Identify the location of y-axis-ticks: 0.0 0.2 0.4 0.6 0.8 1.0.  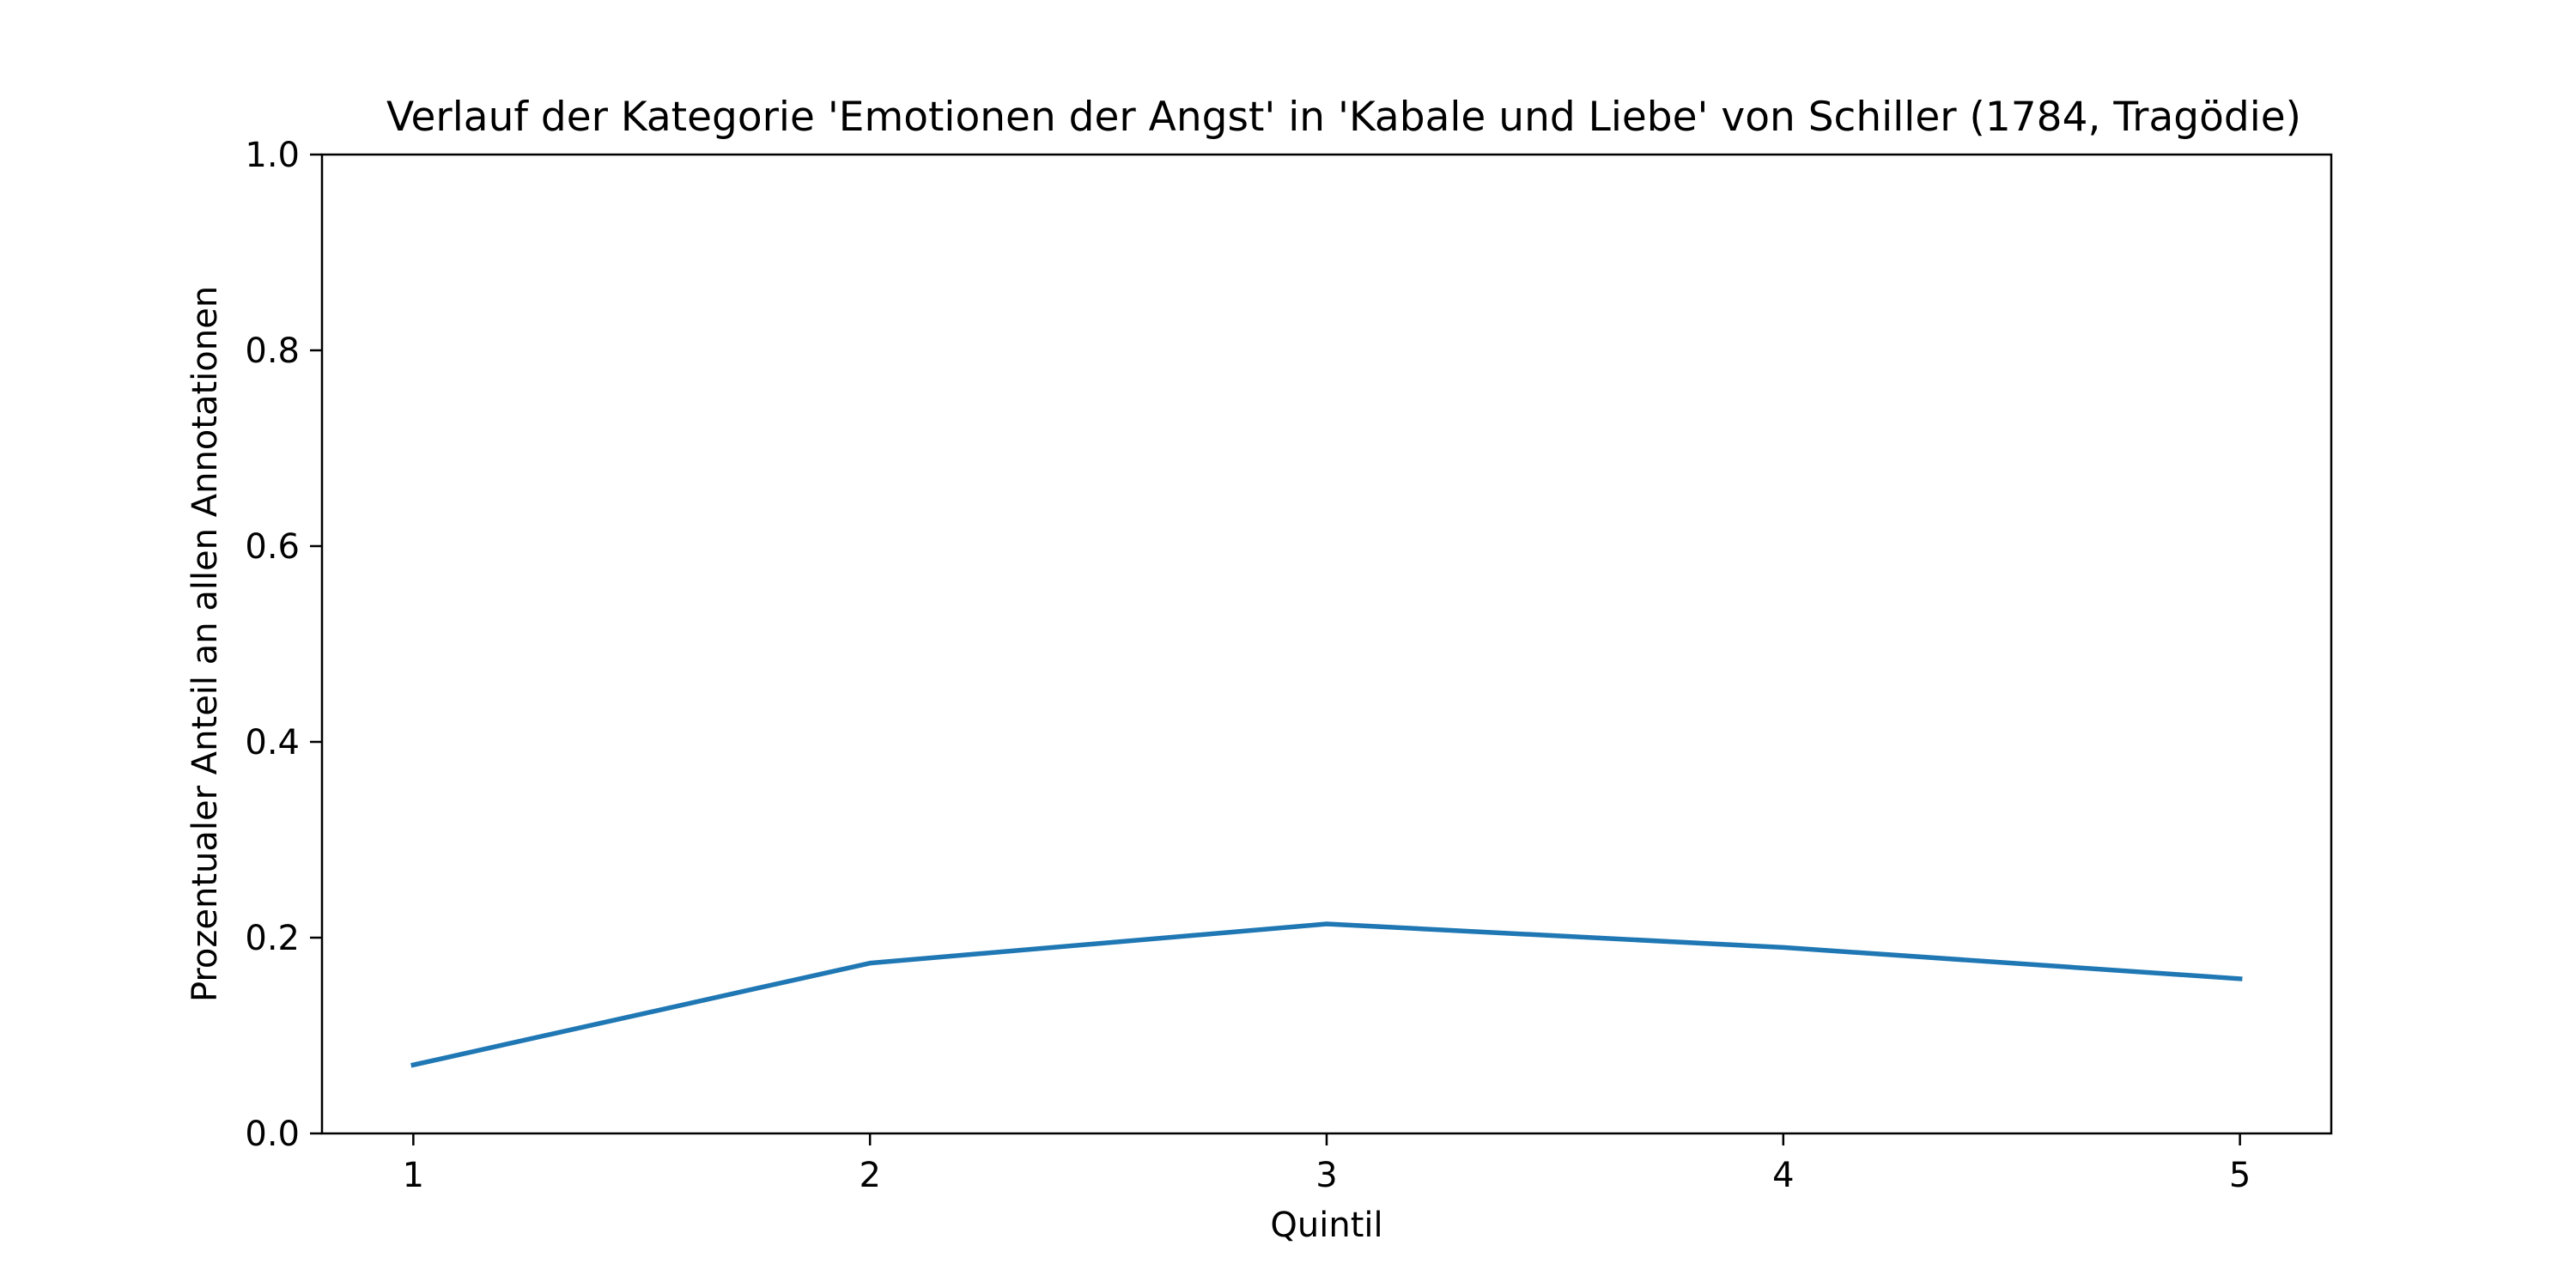
(283, 645).